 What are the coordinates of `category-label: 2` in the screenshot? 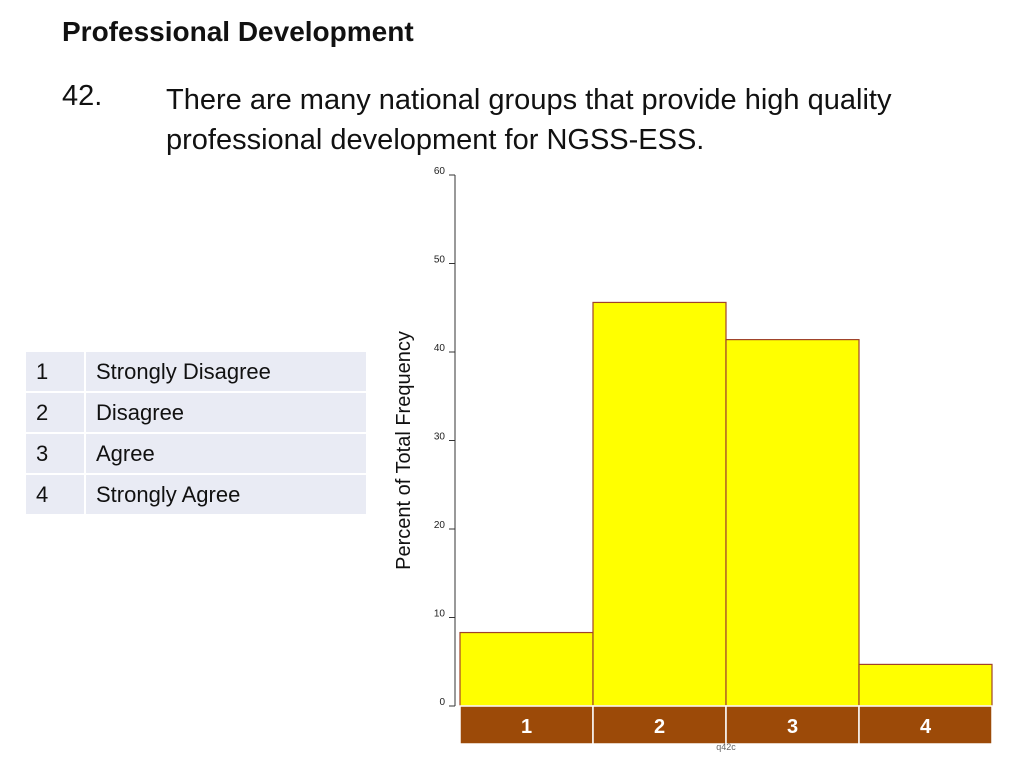 It's located at (659, 727).